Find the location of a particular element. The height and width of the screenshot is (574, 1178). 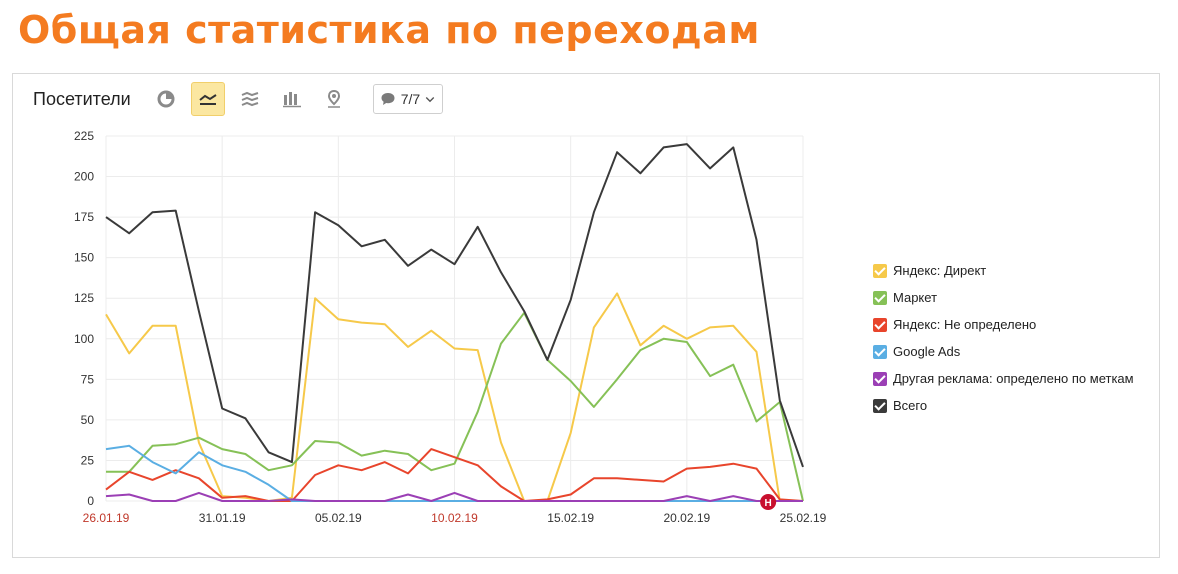

x-tick-label: 20.02.19 is located at coordinates (686, 518).